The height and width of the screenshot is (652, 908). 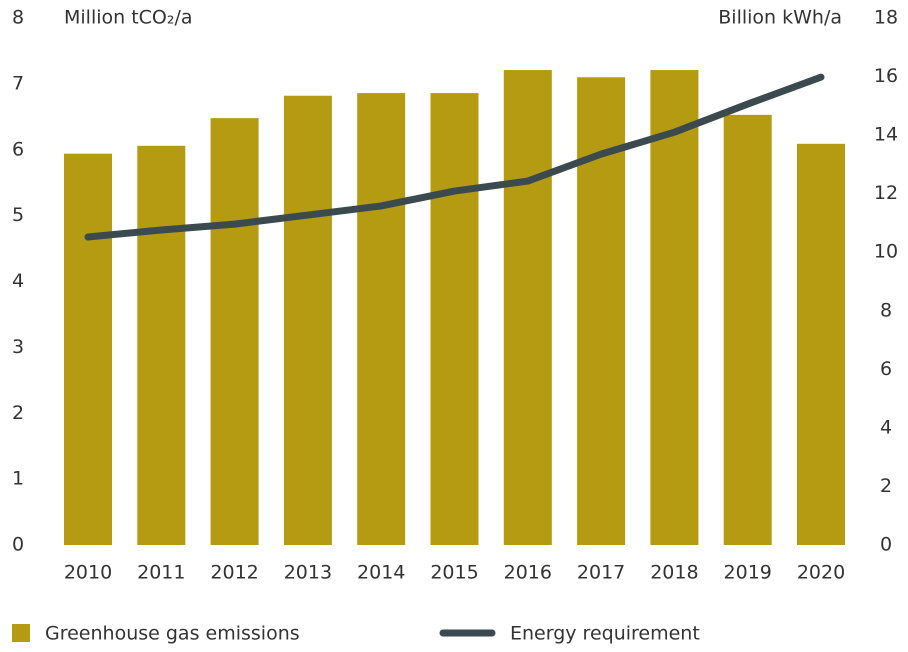 What do you see at coordinates (886, 18) in the screenshot?
I see `y2-tick-label: 18` at bounding box center [886, 18].